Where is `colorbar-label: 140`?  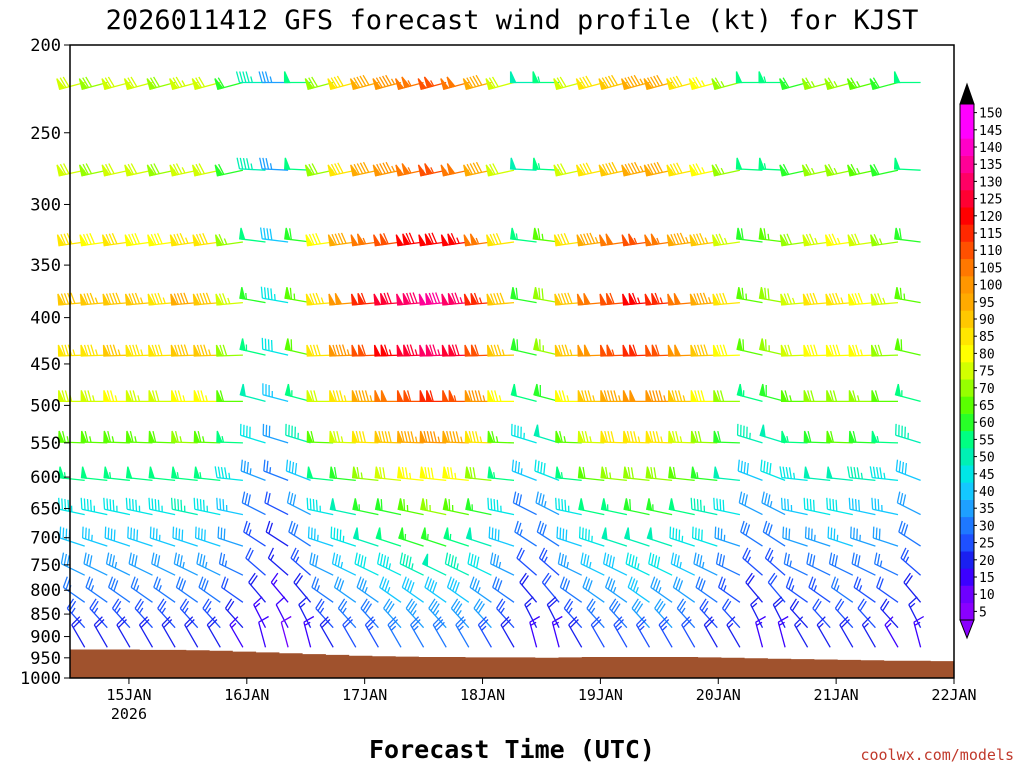
colorbar-label: 140 is located at coordinates (990, 148).